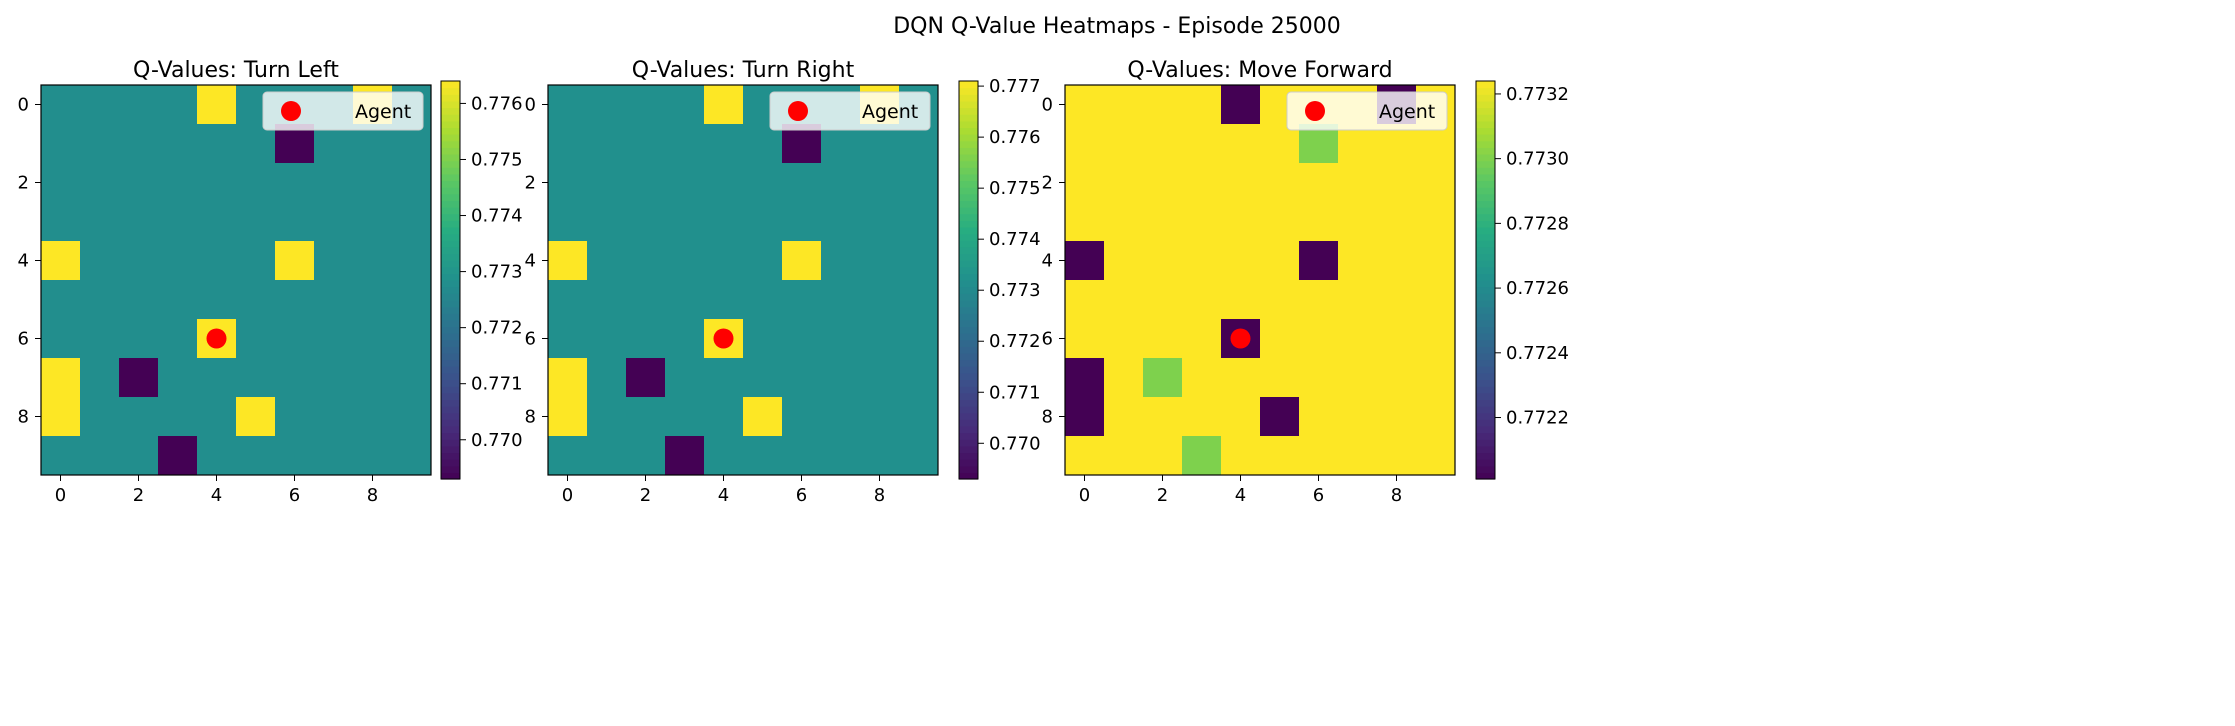 The image size is (2235, 726). Describe the element at coordinates (968, 280) in the screenshot. I see `colorbar-frame` at that location.